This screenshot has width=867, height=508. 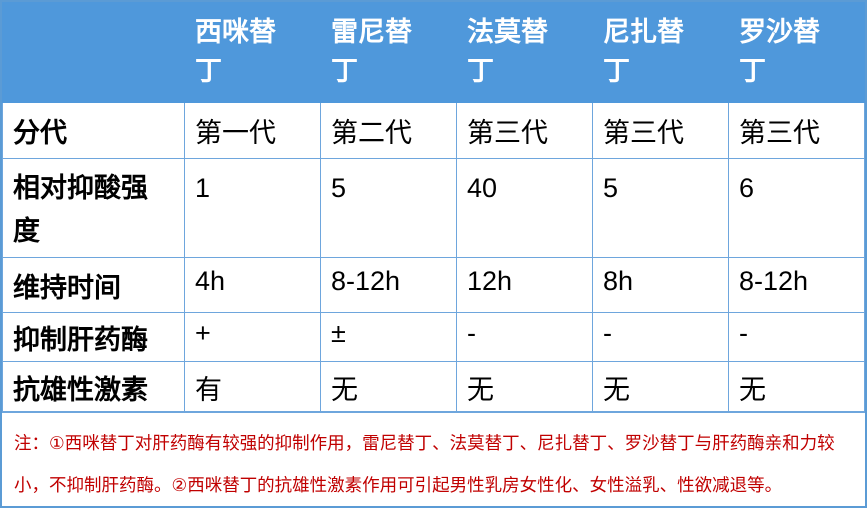 What do you see at coordinates (252, 387) in the screenshot?
I see `cell-androgen-cimetidine: 有` at bounding box center [252, 387].